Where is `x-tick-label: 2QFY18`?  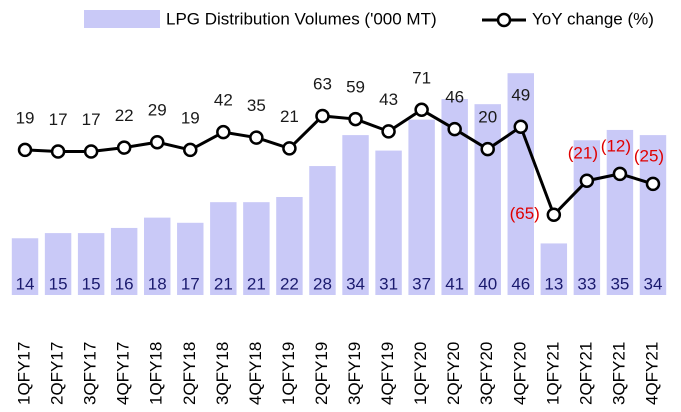
x-tick-label: 2QFY18 is located at coordinates (189, 373).